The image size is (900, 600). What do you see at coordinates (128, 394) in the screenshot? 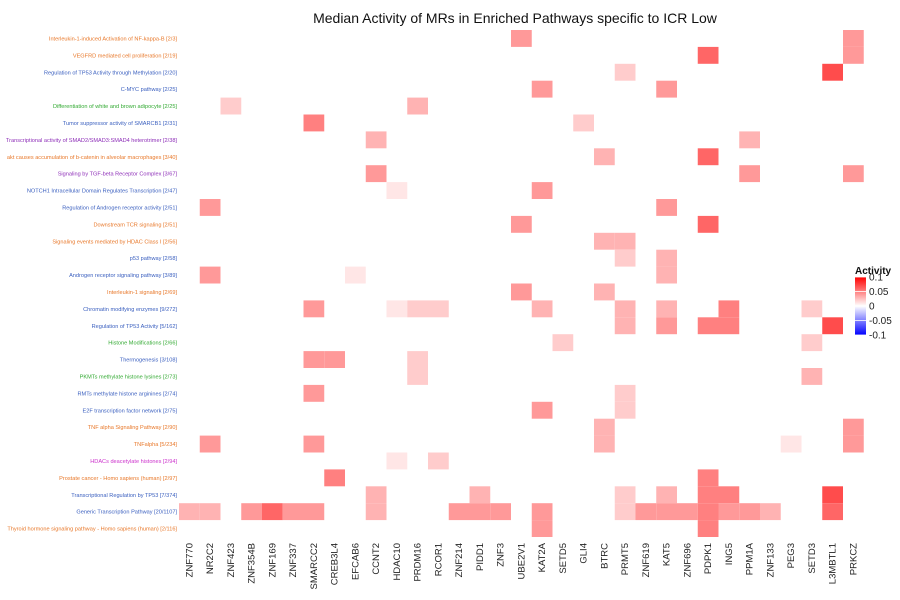
I see `row-label: RMTs methylate histone arginines [2/74]` at bounding box center [128, 394].